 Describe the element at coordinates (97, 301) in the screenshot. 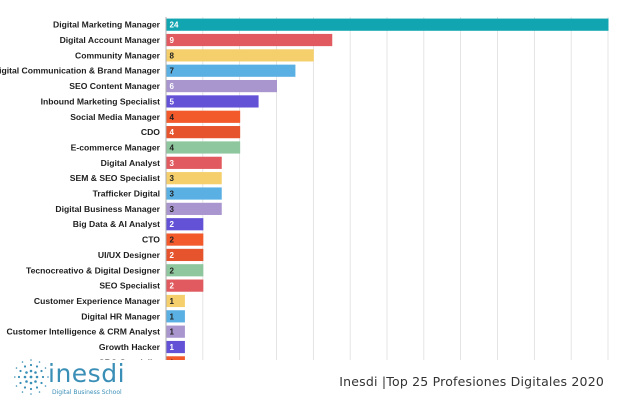

I see `category-label: Customer Experience Manager` at that location.